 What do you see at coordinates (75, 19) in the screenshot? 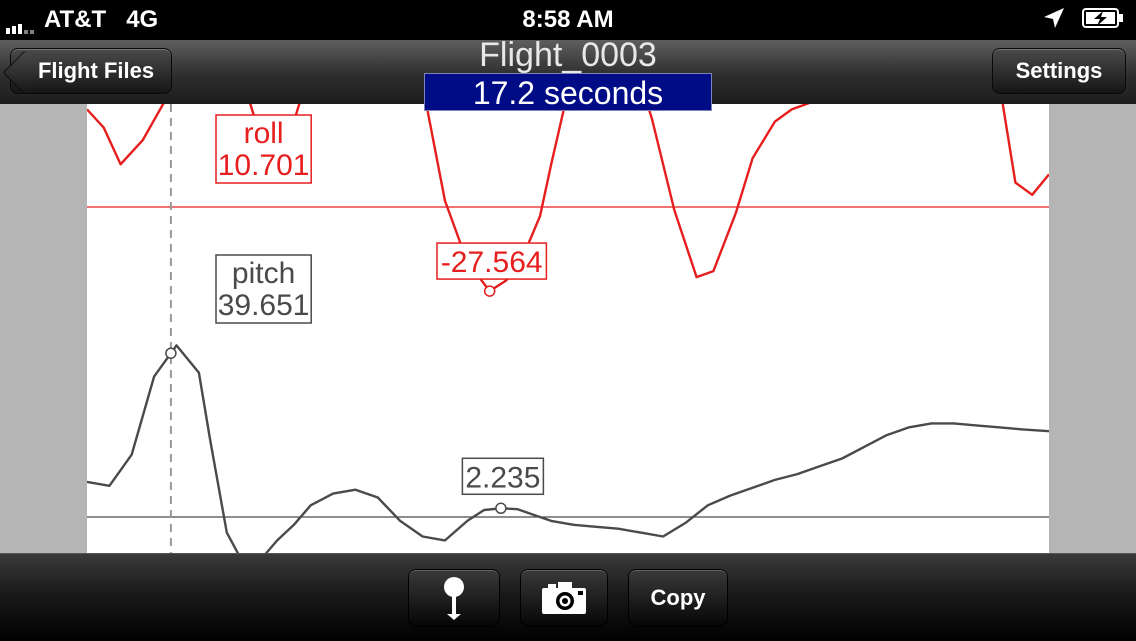
I see `carrier-name: AT&T` at bounding box center [75, 19].